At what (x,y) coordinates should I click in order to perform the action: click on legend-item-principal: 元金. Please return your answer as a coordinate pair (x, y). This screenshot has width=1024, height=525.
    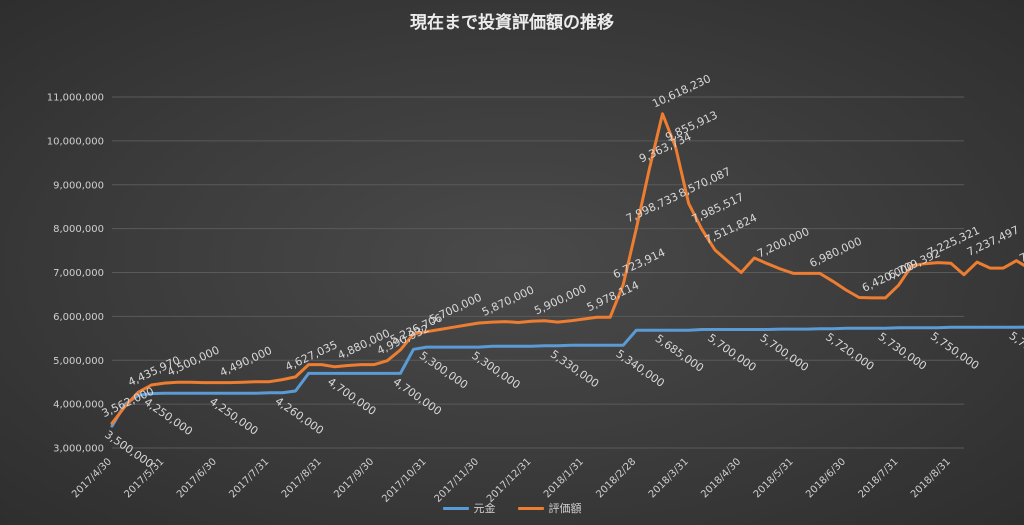
    Looking at the image, I should click on (469, 508).